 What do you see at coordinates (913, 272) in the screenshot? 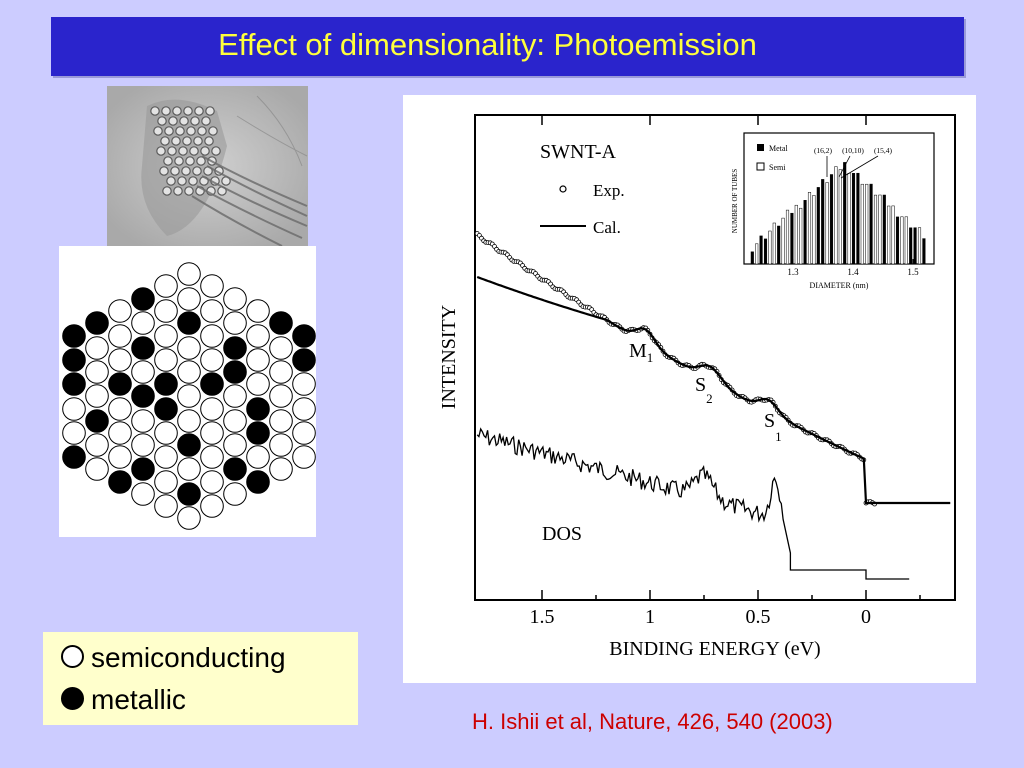
I see `inset-x-tick: 1.5` at bounding box center [913, 272].